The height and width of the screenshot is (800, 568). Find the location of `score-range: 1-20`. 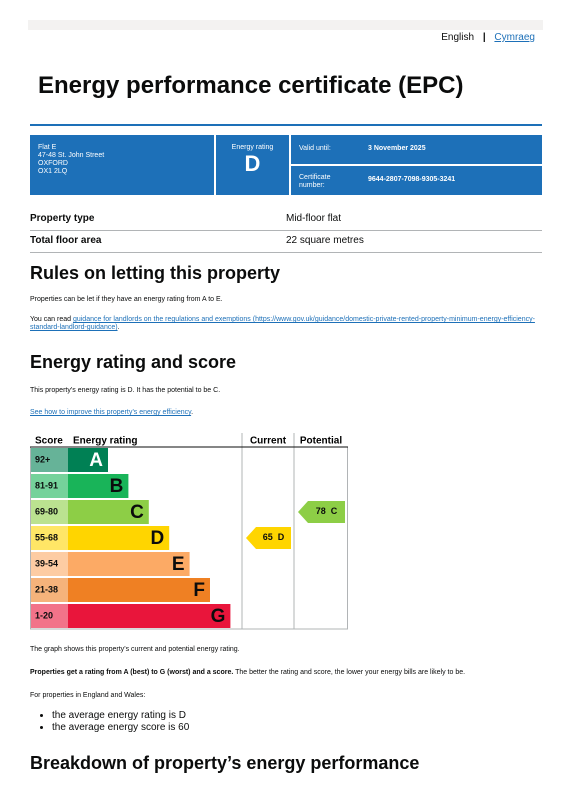

score-range: 1-20 is located at coordinates (44, 615).